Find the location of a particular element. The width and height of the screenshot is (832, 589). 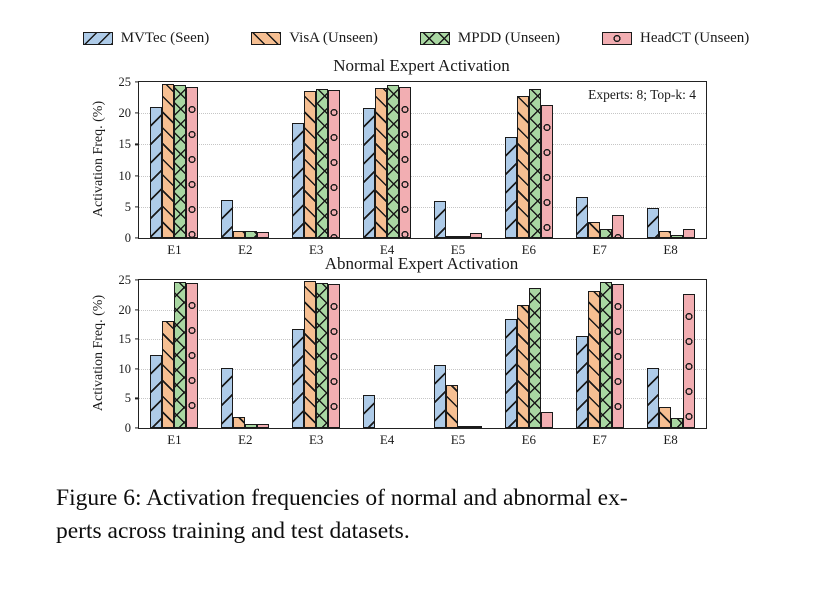

x-tick-label-e2: E2 is located at coordinates (245, 249).